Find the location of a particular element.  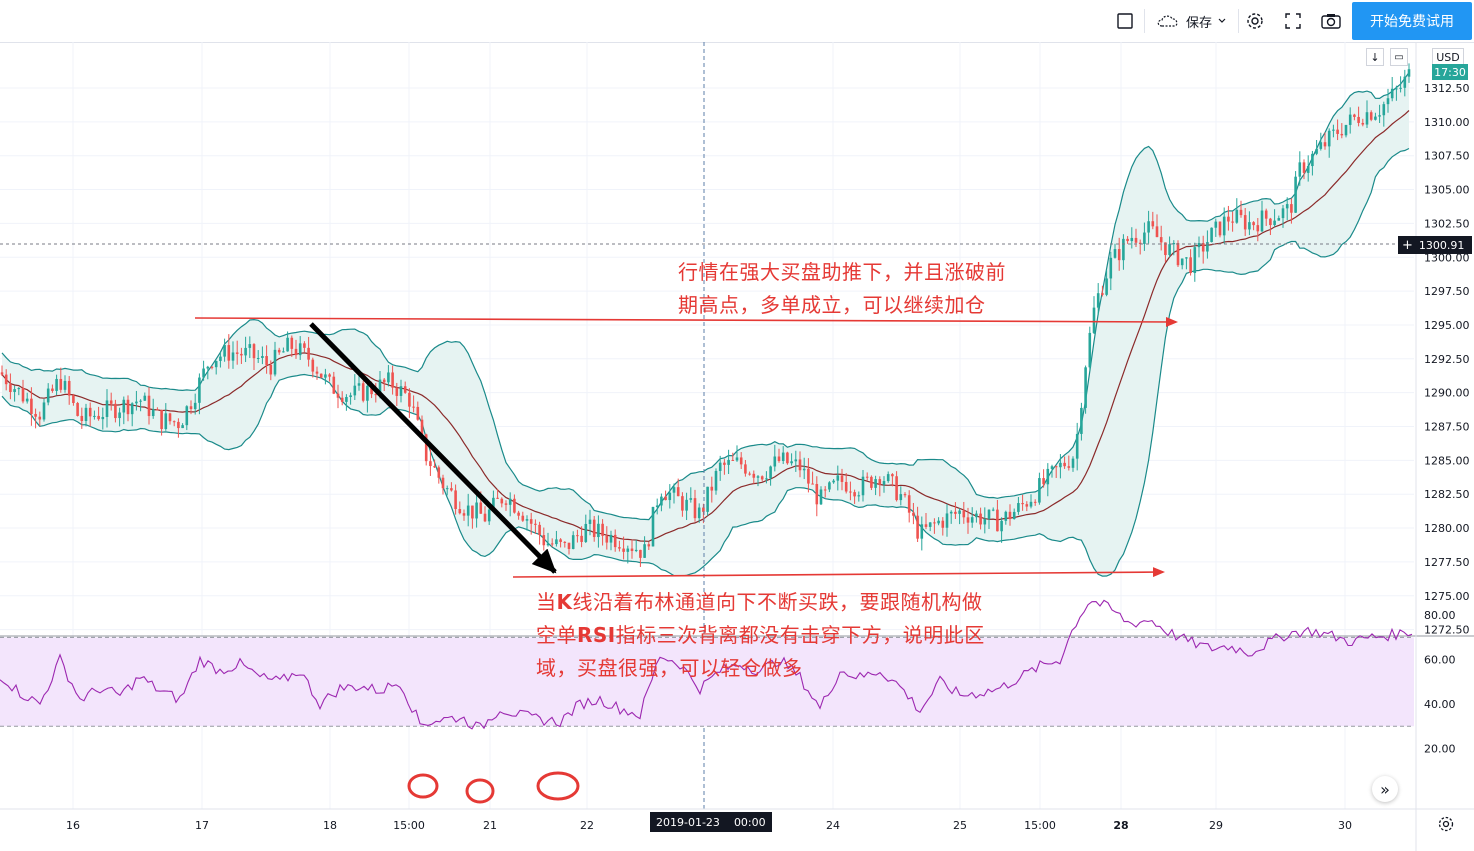

downtrend-arrow is located at coordinates (433, 448).